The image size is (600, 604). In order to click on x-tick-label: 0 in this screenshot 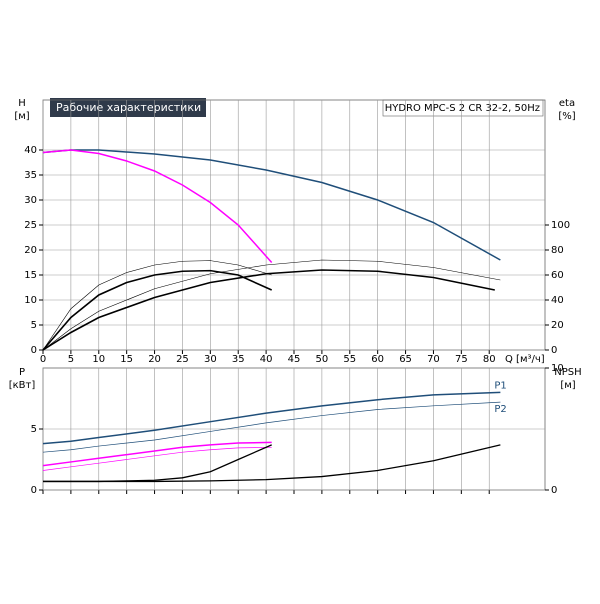, I will do `click(43, 359)`.